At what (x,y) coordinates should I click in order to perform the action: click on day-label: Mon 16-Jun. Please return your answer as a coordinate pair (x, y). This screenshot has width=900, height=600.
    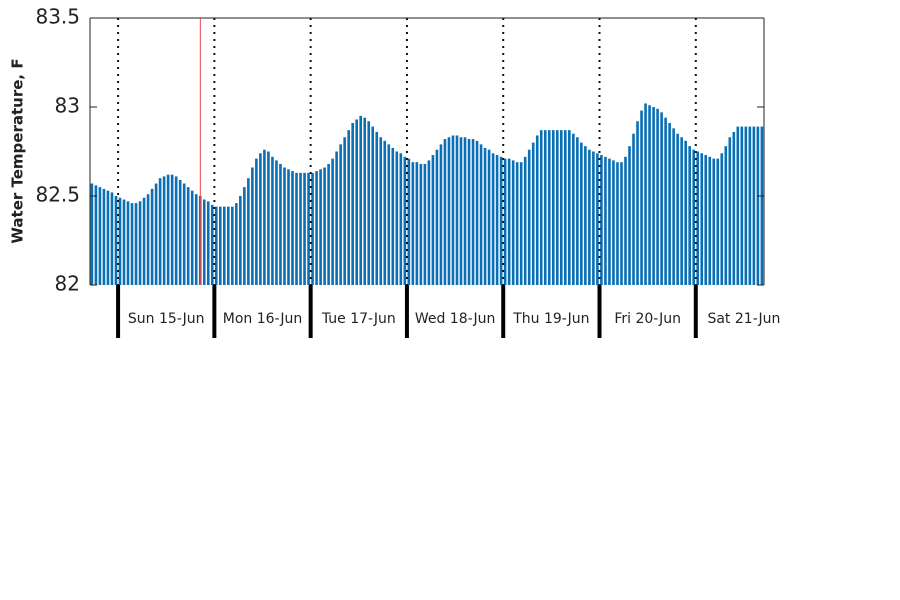
    Looking at the image, I should click on (263, 319).